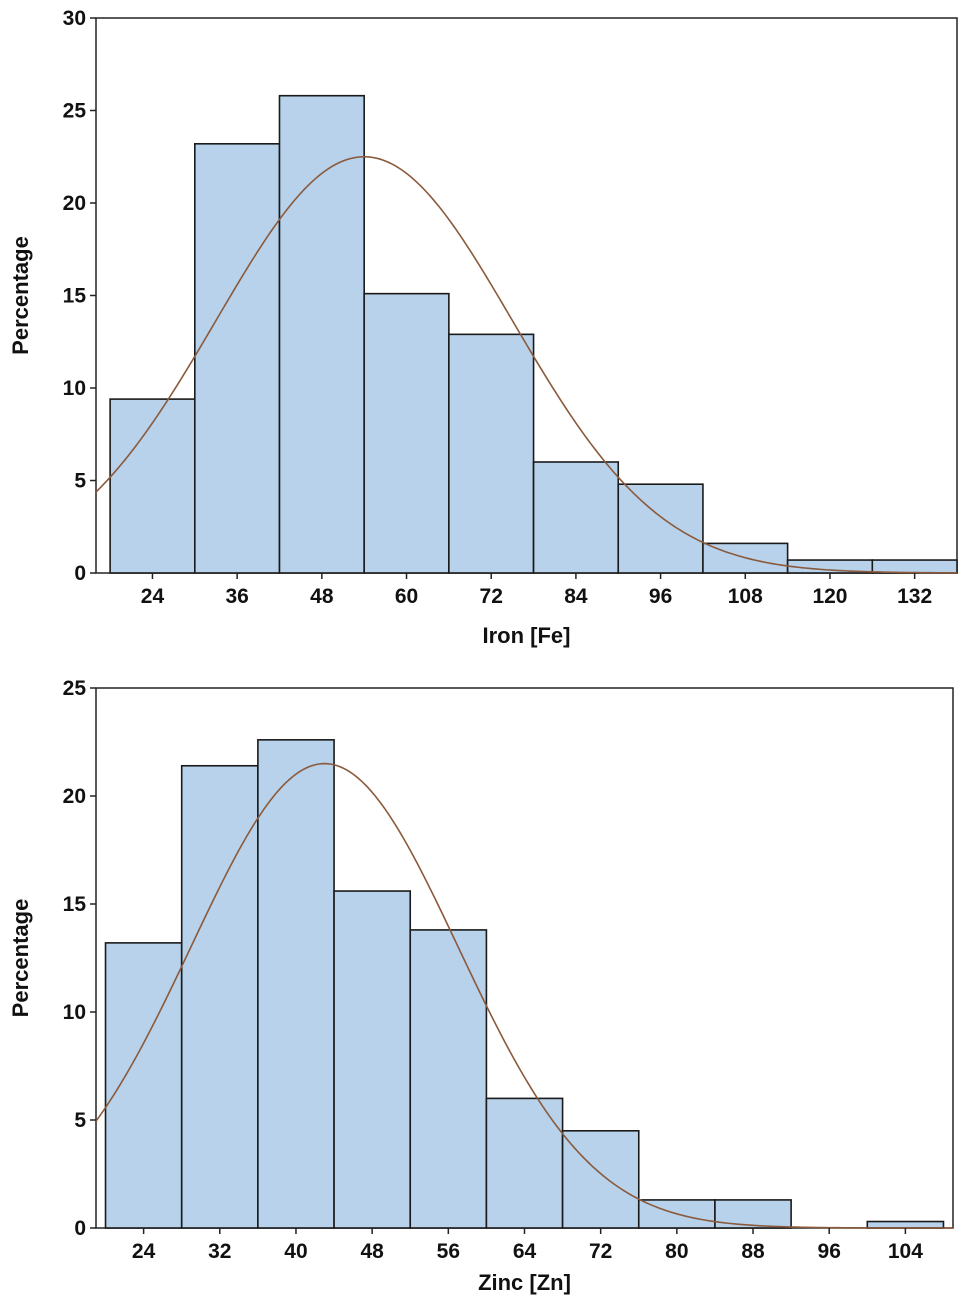  I want to click on chart2-xtick-label-5: 64, so click(525, 1251).